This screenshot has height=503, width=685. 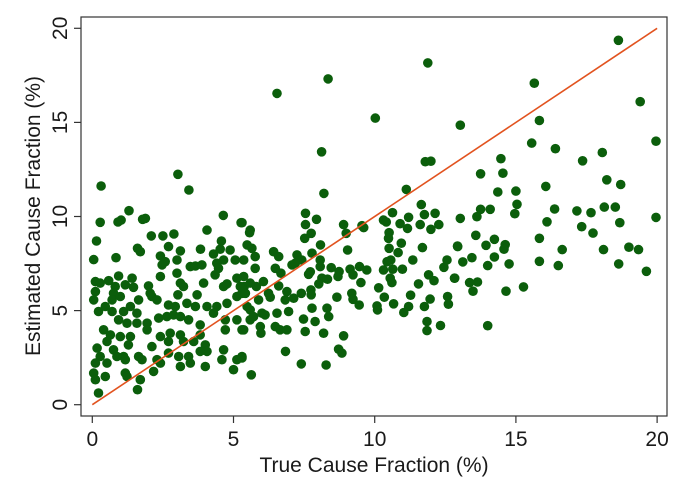 What do you see at coordinates (374, 439) in the screenshot?
I see `x-tick-label: 10` at bounding box center [374, 439].